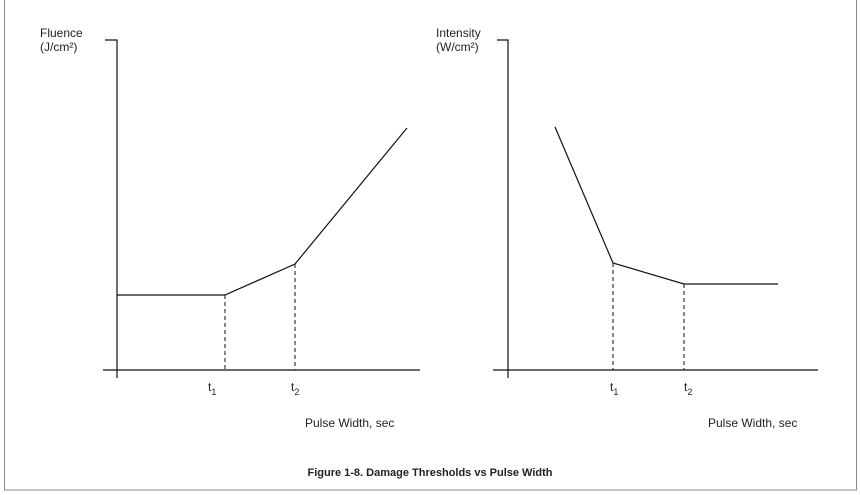  I want to click on y-label: Fluence, so click(61, 33).